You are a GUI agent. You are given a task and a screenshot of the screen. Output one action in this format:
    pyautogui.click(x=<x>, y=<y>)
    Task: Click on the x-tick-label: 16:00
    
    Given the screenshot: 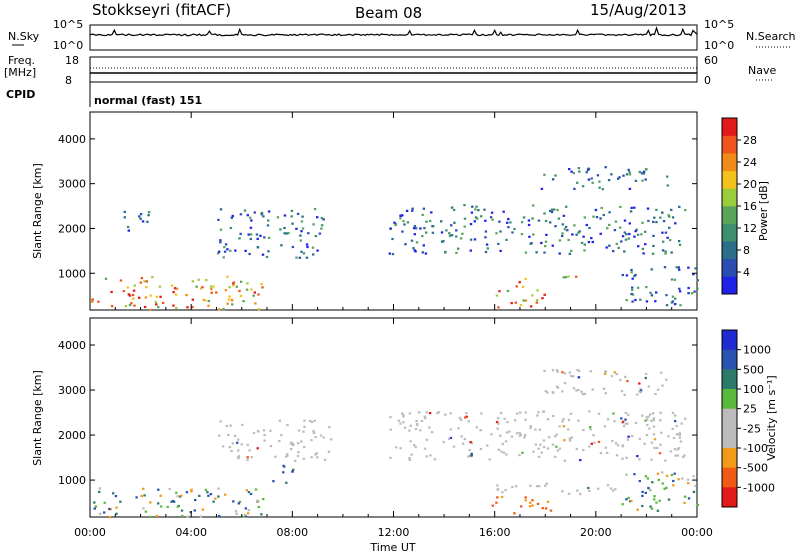 What is the action you would take?
    pyautogui.click(x=495, y=532)
    